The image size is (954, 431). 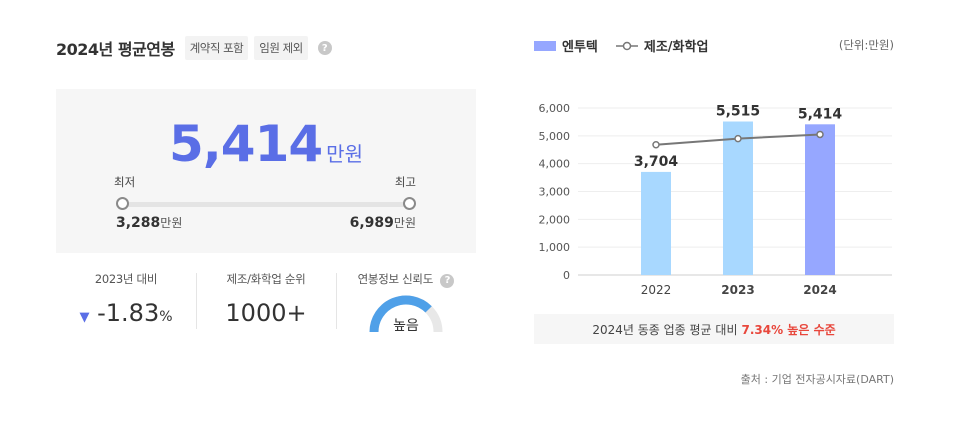 I want to click on rank-value: 1000+, so click(x=266, y=313).